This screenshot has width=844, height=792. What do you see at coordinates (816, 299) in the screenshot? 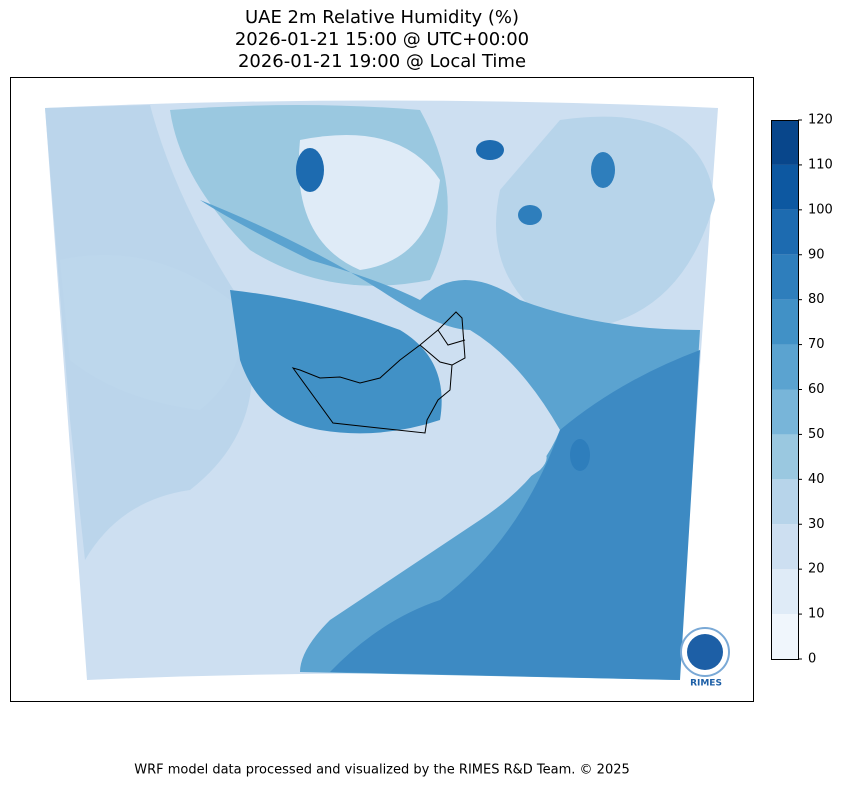
I see `colorbar-tick-label: 80` at bounding box center [816, 299].